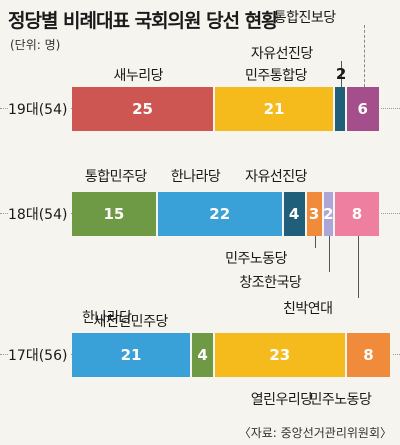  What do you see at coordinates (40, 355) in the screenshot?
I see `row-label: 17대(56)` at bounding box center [40, 355].